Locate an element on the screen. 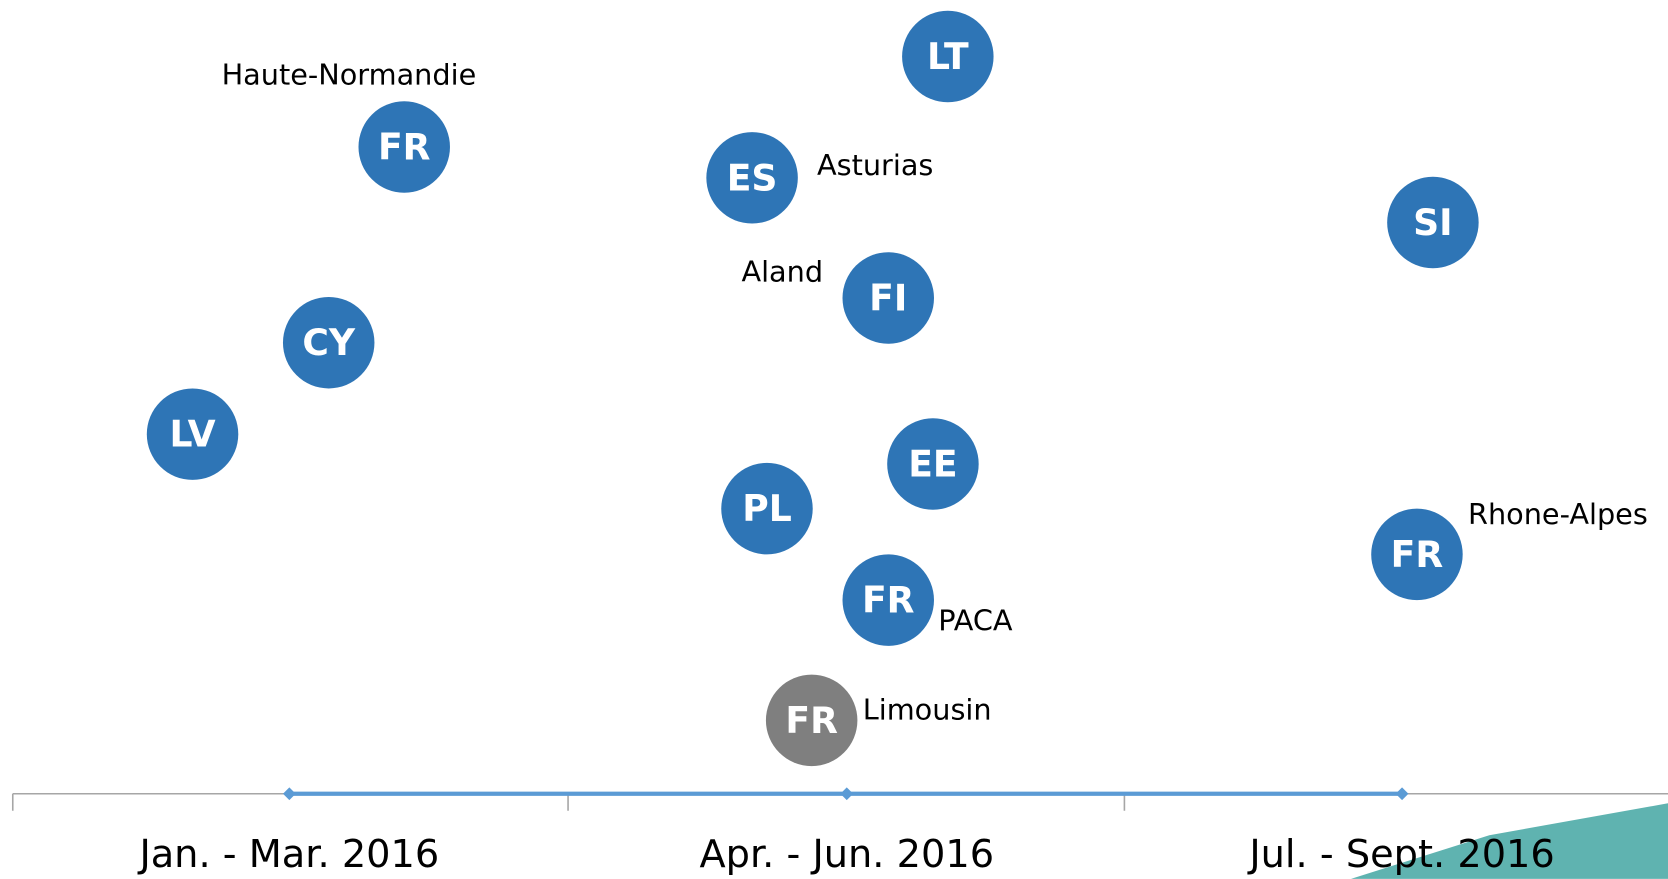 This screenshot has width=1668, height=879. country-code: CY is located at coordinates (329, 342).